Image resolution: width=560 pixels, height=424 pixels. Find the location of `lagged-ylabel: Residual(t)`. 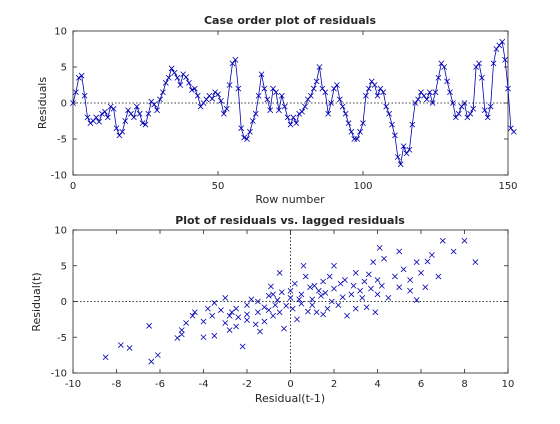

lagged-ylabel: Residual(t) is located at coordinates (36, 301).